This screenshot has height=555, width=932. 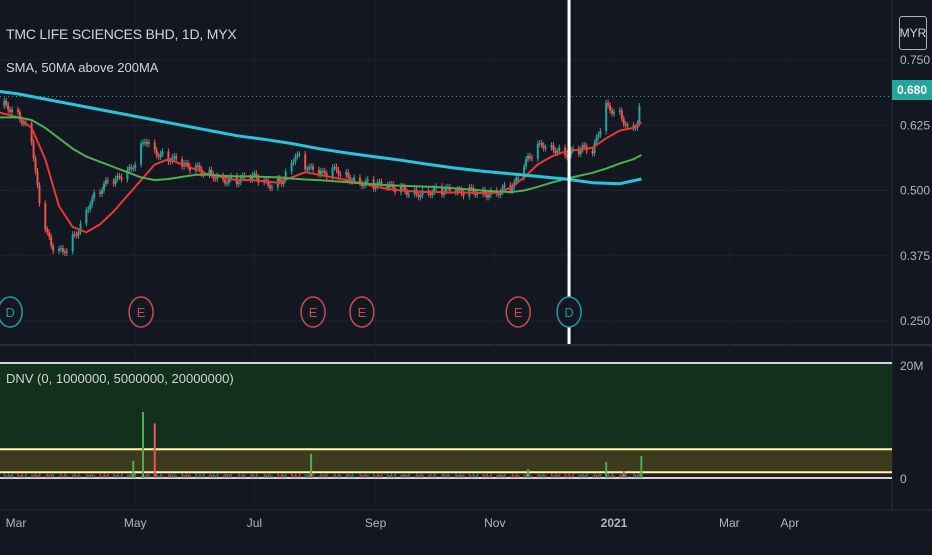 What do you see at coordinates (494, 523) in the screenshot?
I see `time-tick-label: Nov` at bounding box center [494, 523].